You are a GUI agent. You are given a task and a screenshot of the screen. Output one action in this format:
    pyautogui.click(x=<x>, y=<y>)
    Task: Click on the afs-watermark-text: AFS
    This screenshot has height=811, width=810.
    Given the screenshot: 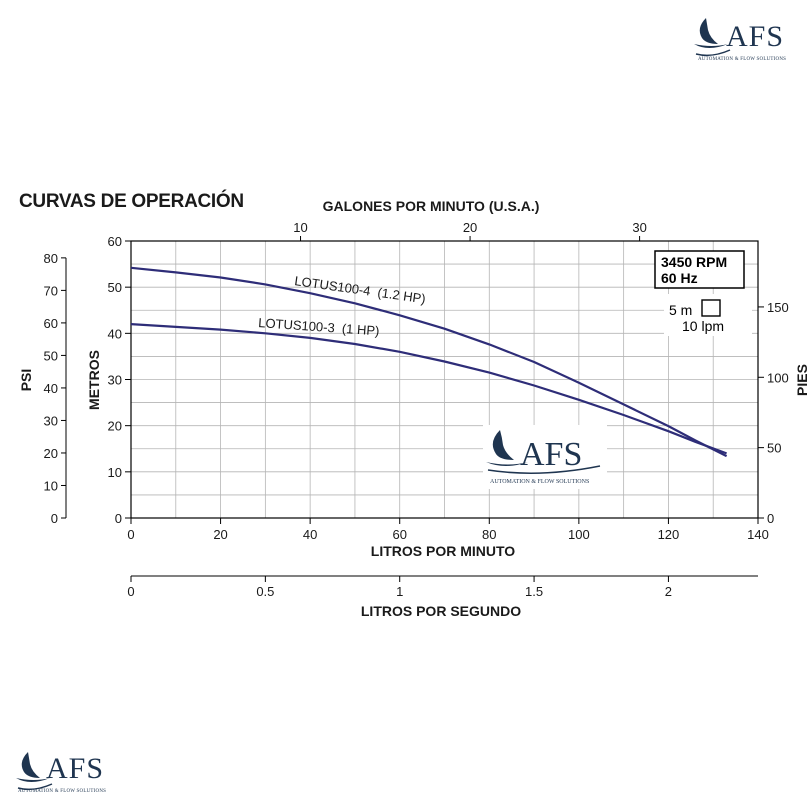 What is the action you would take?
    pyautogui.click(x=551, y=454)
    